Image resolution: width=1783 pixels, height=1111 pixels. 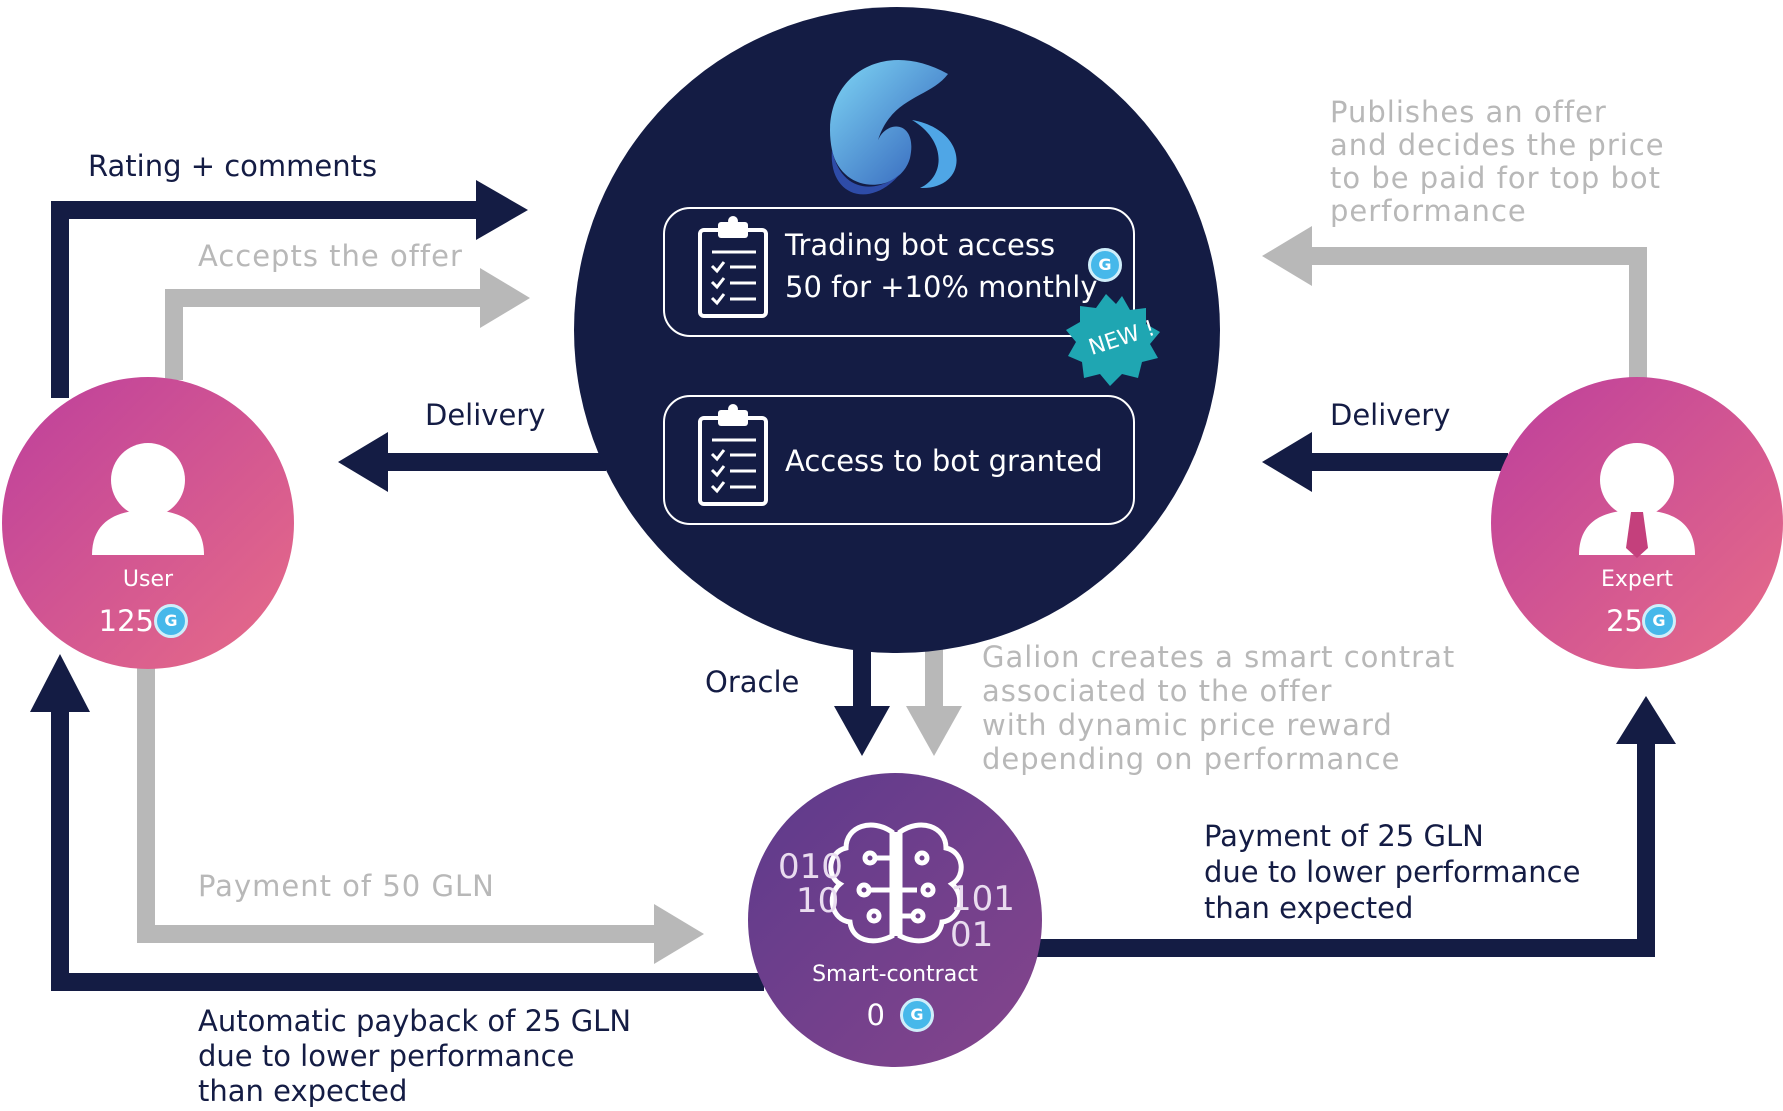 I want to click on payment-25-line: Payment of 25 GLN, so click(x=1344, y=836).